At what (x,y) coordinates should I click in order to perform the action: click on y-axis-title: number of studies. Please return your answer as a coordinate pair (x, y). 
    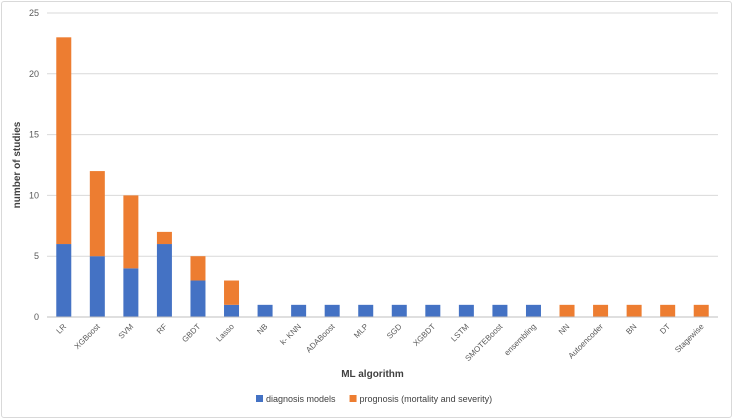
    Looking at the image, I should click on (17, 164).